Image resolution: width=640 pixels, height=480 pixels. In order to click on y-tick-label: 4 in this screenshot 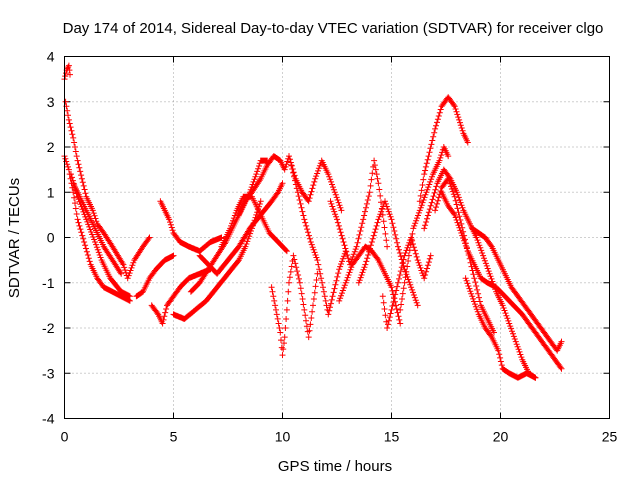, I will do `click(51, 57)`.